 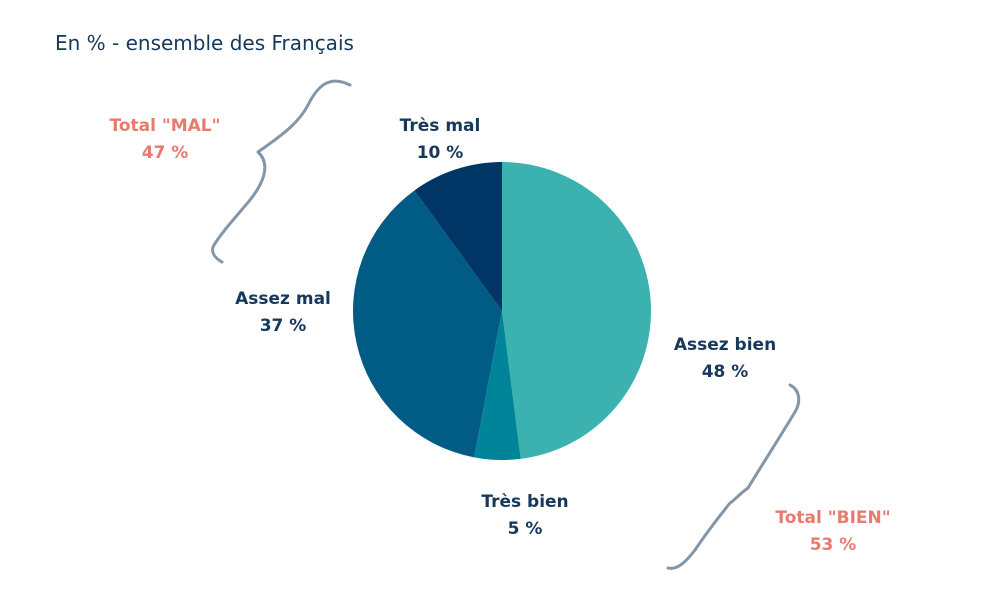 I want to click on chart-subtitle: En % - ensemble des Français, so click(x=204, y=43).